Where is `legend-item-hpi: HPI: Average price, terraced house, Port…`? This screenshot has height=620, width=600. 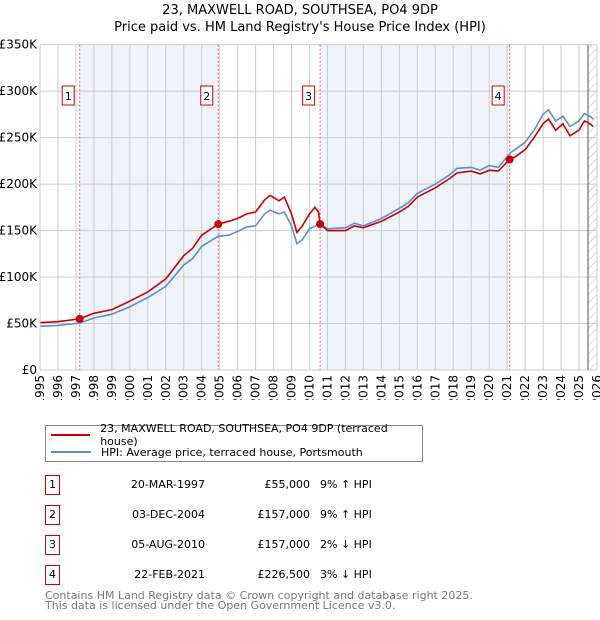
legend-item-hpi: HPI: Average price, terraced house, Port… is located at coordinates (207, 452).